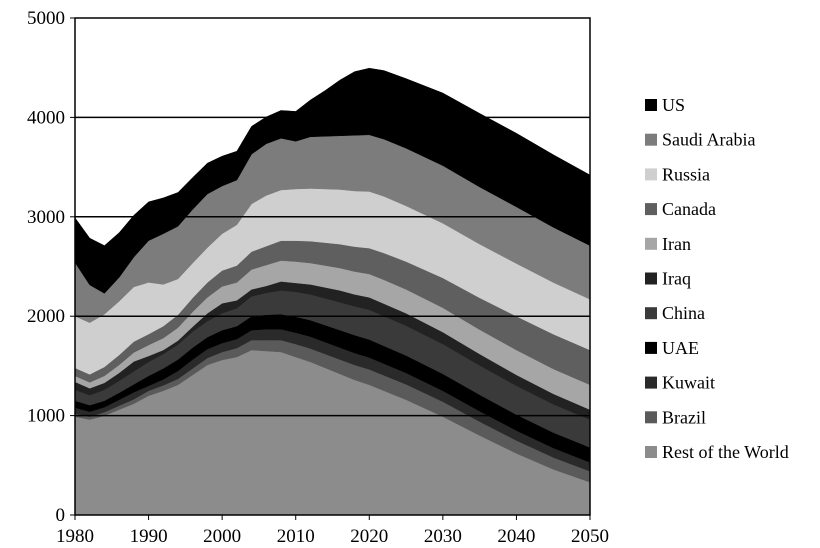 The image size is (820, 548). Describe the element at coordinates (651, 382) in the screenshot. I see `legend-swatch-kuwait` at that location.